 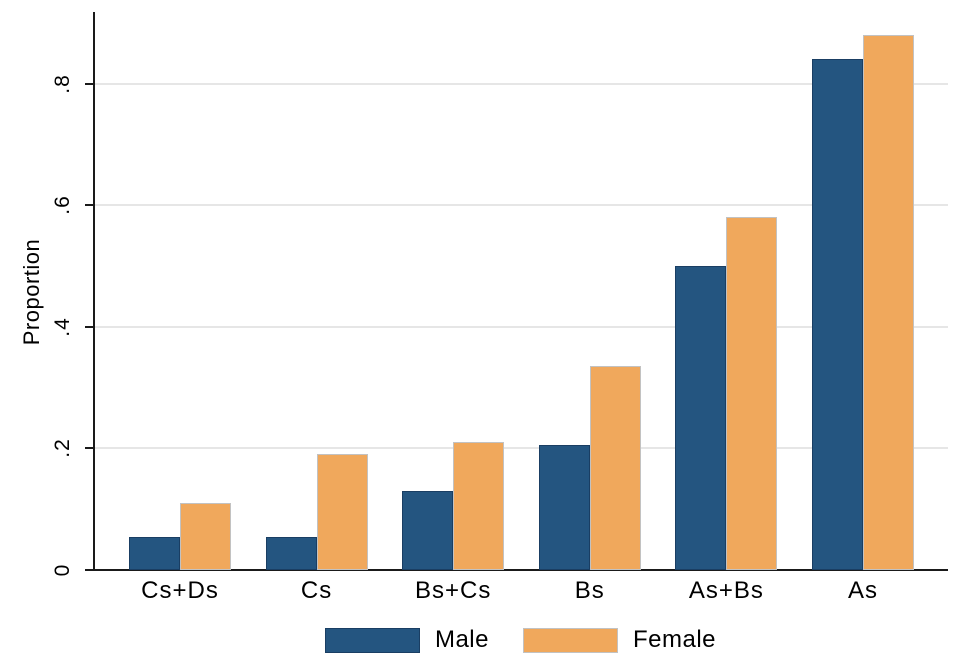 What do you see at coordinates (516, 570) in the screenshot?
I see `x-axis-line` at bounding box center [516, 570].